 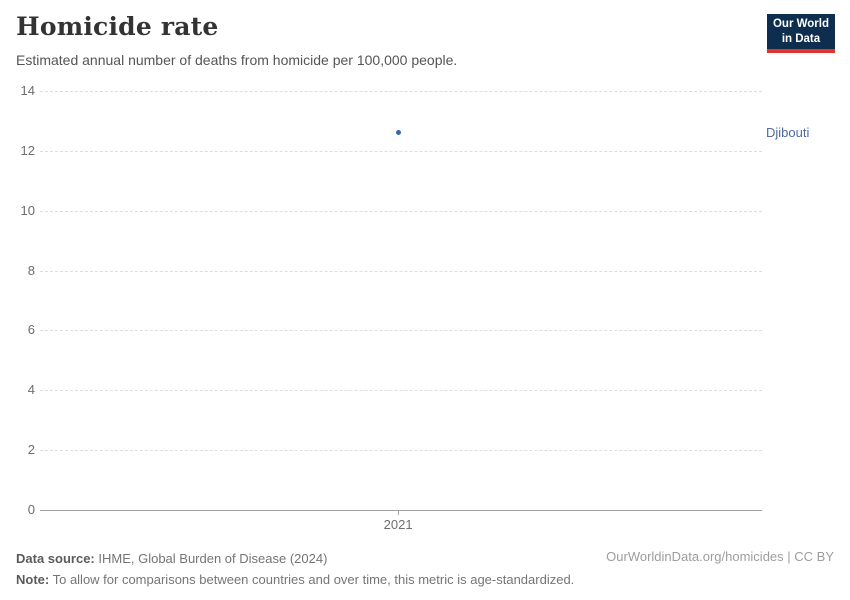 I want to click on owid-logo: Our World in Data, so click(x=801, y=33).